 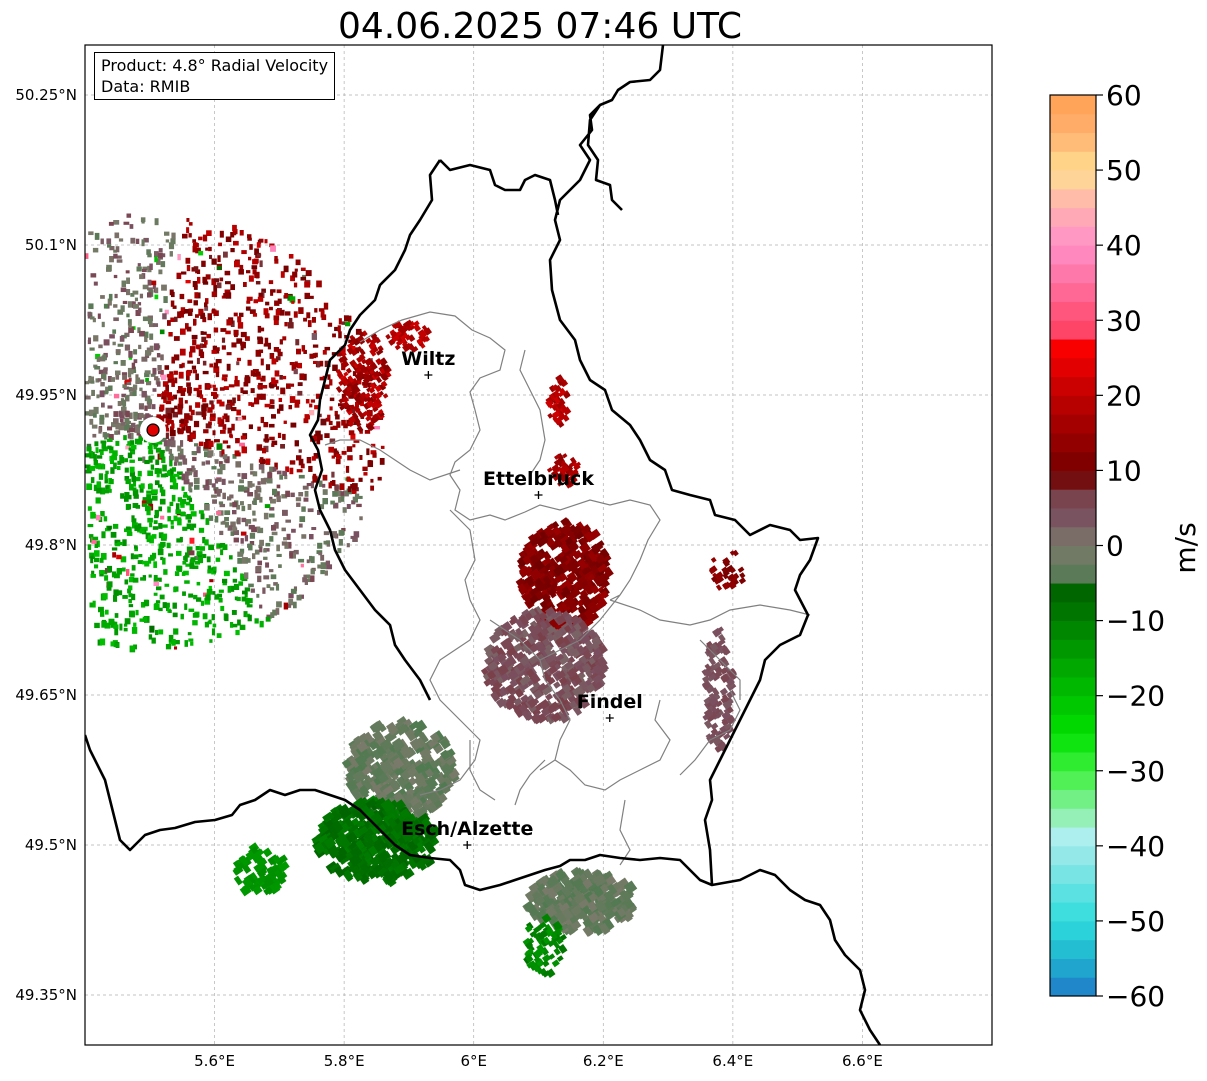 What do you see at coordinates (1115, 546) in the screenshot?
I see `colorbar-tick-label: 0` at bounding box center [1115, 546].